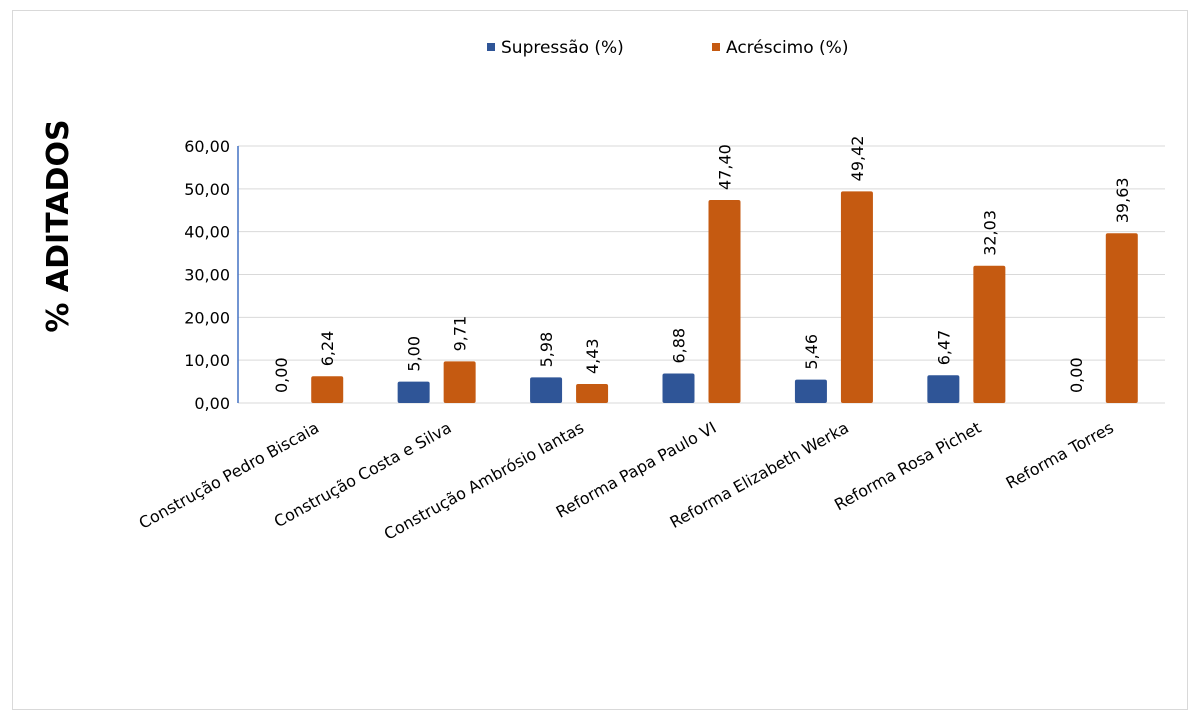 This screenshot has width=1200, height=711. What do you see at coordinates (787, 48) in the screenshot?
I see `legend-label-acrescimo: Acréscimo (%)` at bounding box center [787, 48].